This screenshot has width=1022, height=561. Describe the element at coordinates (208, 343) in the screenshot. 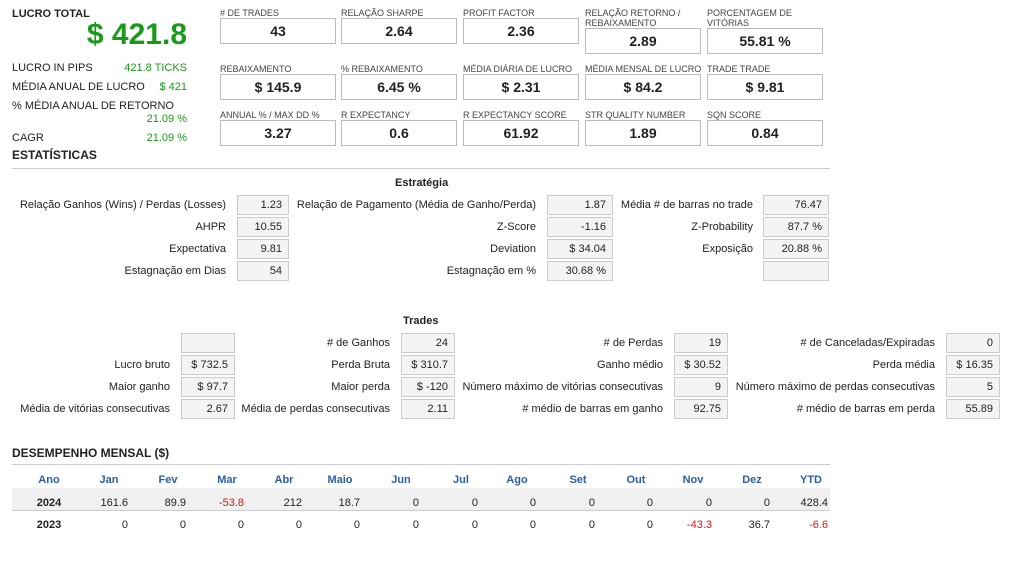

I see `trade-value` at that location.